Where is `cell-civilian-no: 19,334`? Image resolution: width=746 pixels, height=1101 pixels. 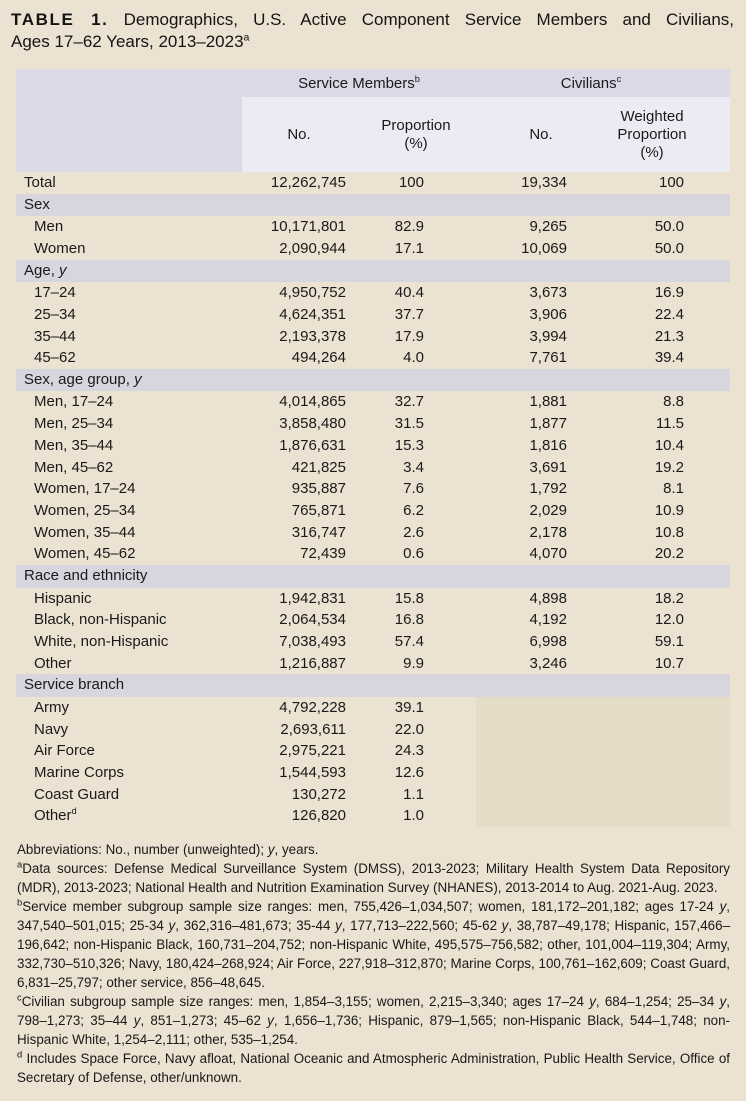
cell-civilian-no: 19,334 is located at coordinates (544, 182).